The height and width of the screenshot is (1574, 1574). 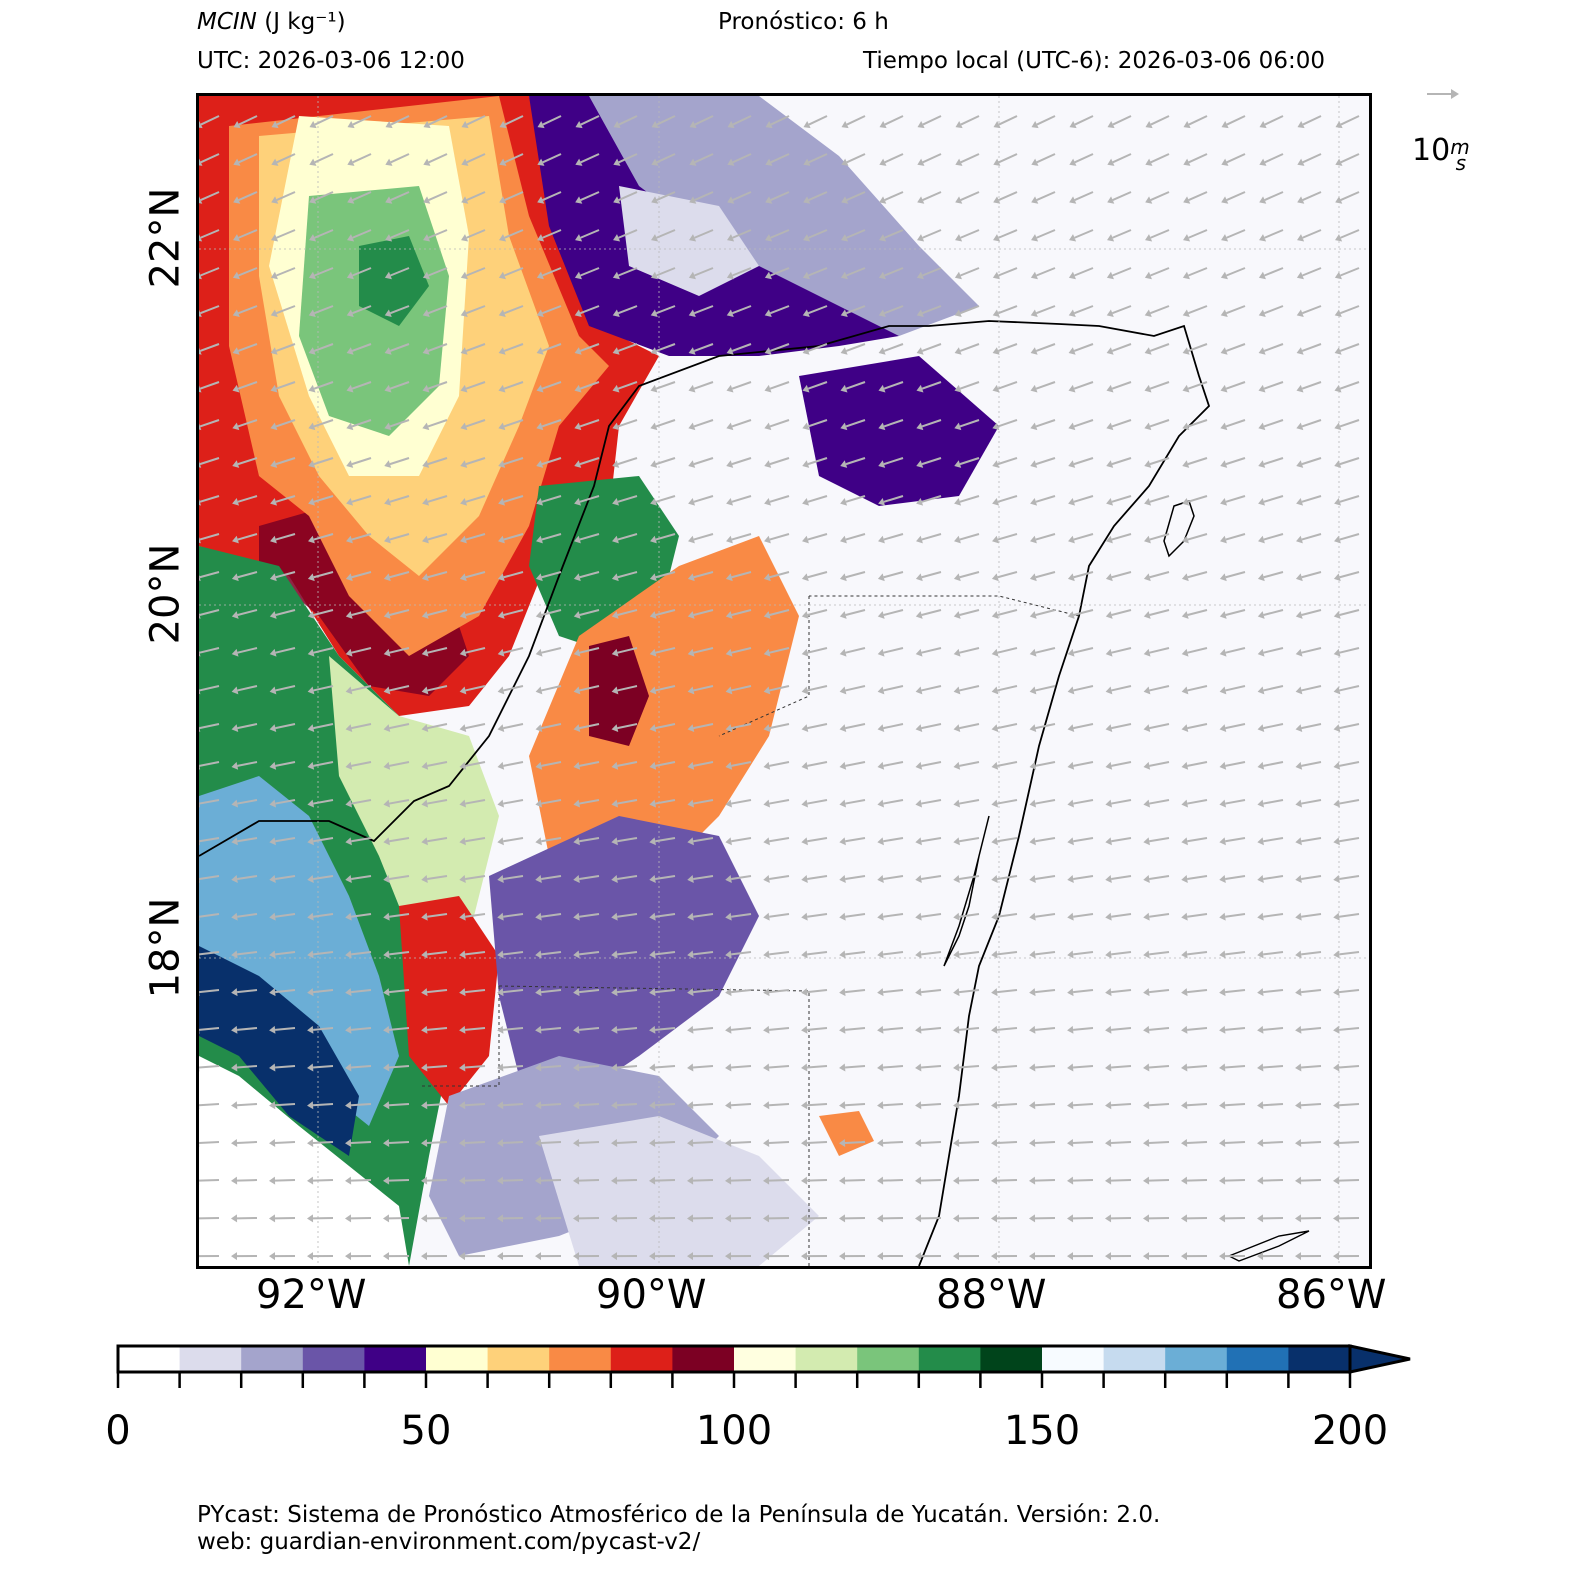 I want to click on coastline-southeast-island, so click(x=1268, y=1246).